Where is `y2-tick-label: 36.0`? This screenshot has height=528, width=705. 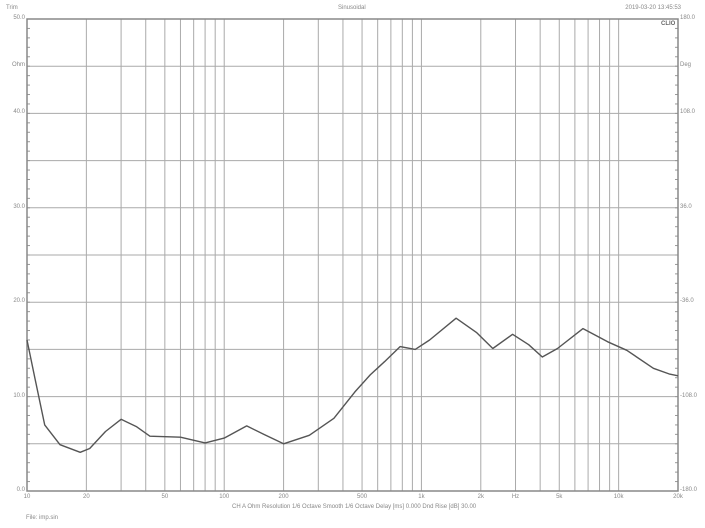
y2-tick-label: 36.0 is located at coordinates (686, 206).